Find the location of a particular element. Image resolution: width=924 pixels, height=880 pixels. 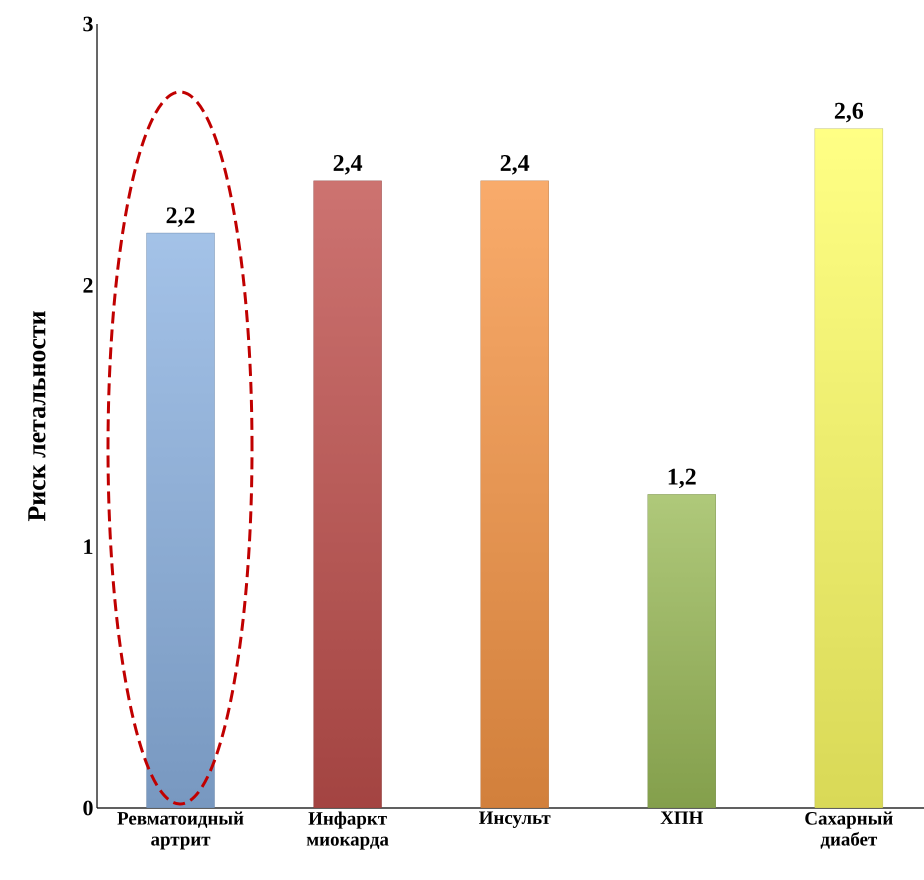

data-label: 1,2 is located at coordinates (682, 478).